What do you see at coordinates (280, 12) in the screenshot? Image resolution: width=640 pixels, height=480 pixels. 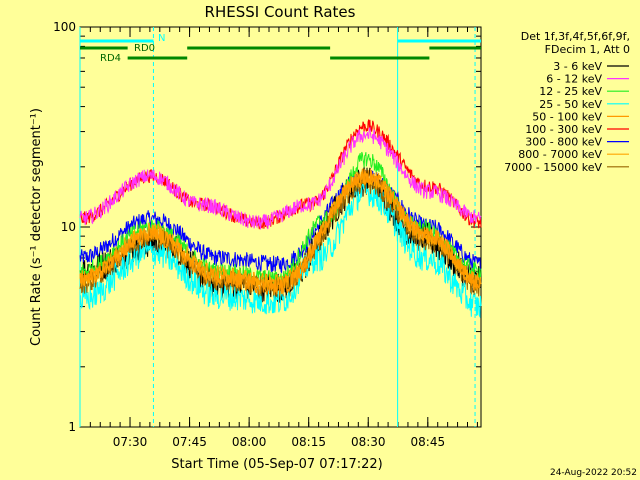 I see `chart-title: RHESSI Count Rates` at bounding box center [280, 12].